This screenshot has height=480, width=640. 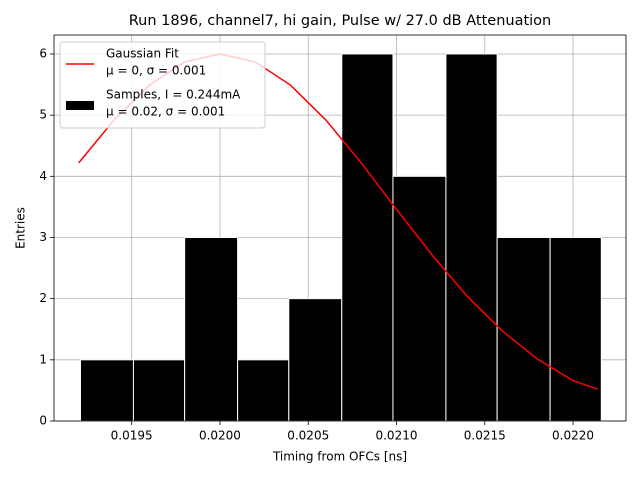 I want to click on legend-label: μ = 0.02, σ = 0.001, so click(x=165, y=112).